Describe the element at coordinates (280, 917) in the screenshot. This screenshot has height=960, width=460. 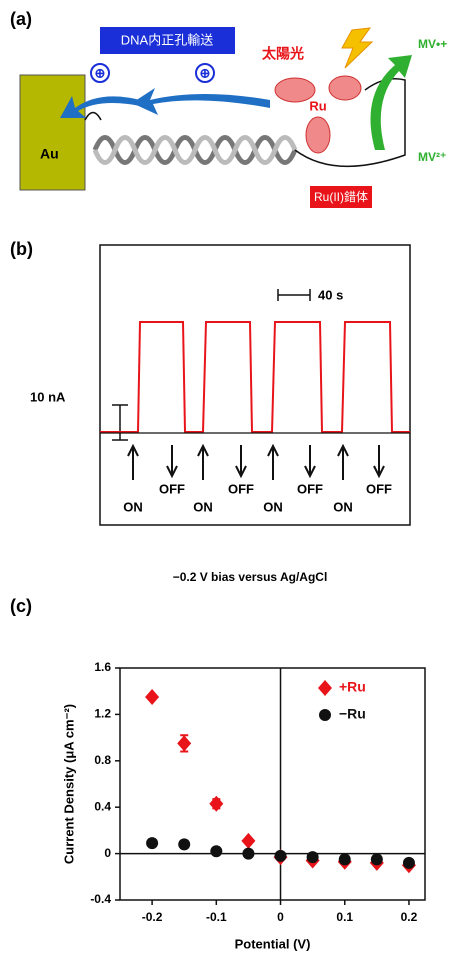
I see `x-tick-label: 0` at that location.